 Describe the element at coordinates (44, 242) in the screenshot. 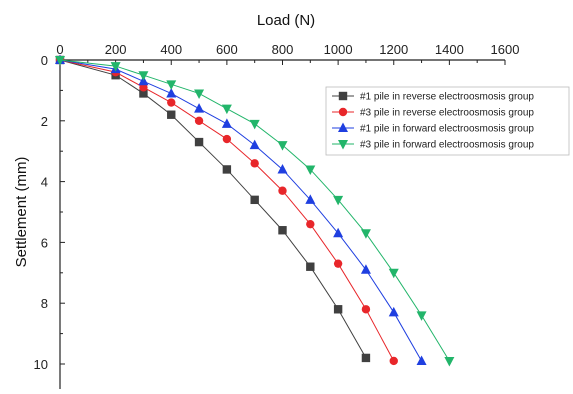

I see `y-tick-label: 6` at that location.